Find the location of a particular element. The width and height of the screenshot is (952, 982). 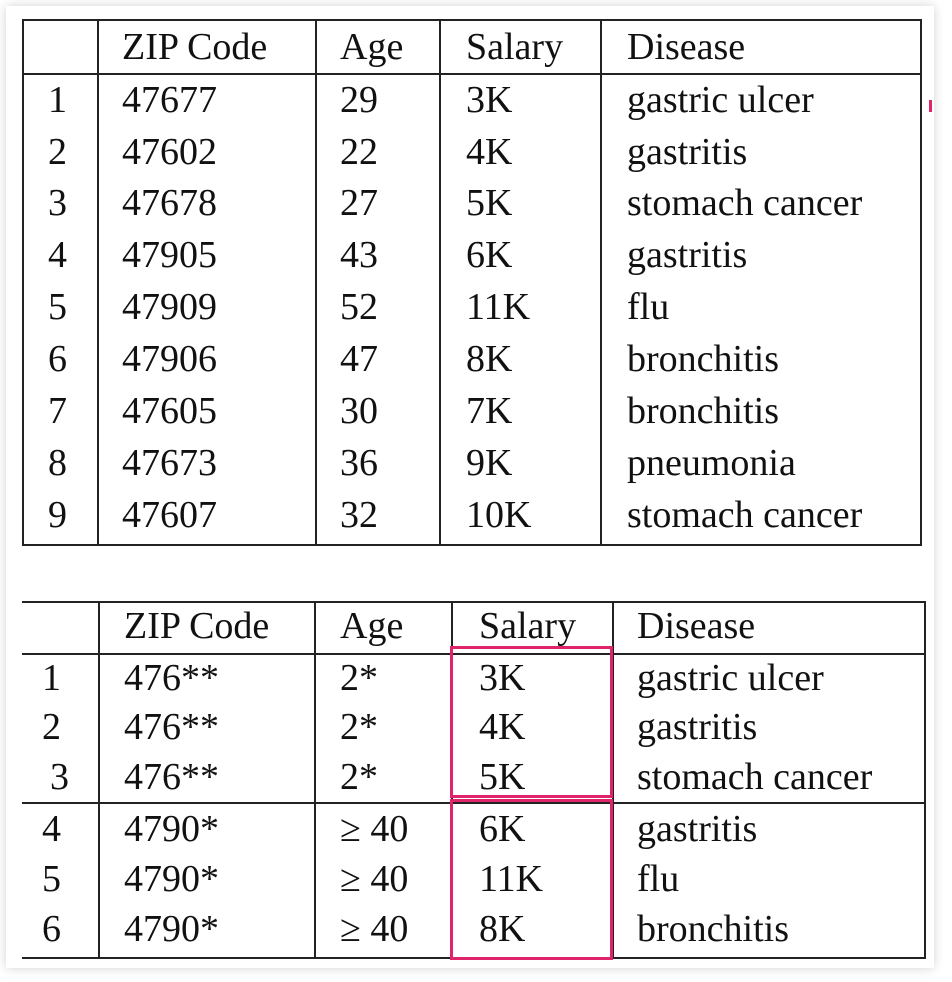

table1-header-disease: Disease is located at coordinates (686, 47).